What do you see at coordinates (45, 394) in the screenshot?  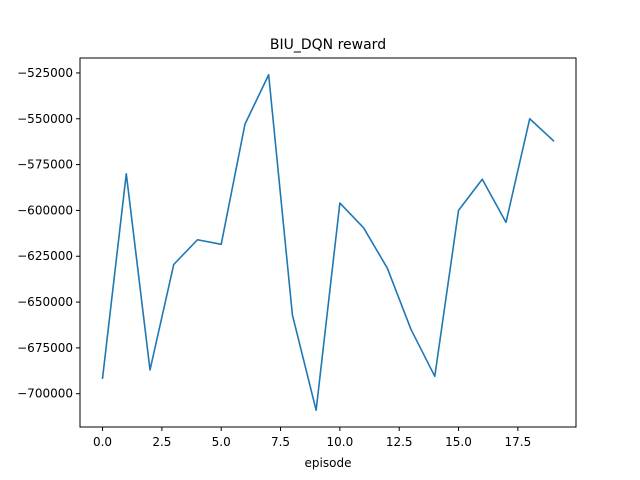 I see `y-tick-label: −700000` at bounding box center [45, 394].